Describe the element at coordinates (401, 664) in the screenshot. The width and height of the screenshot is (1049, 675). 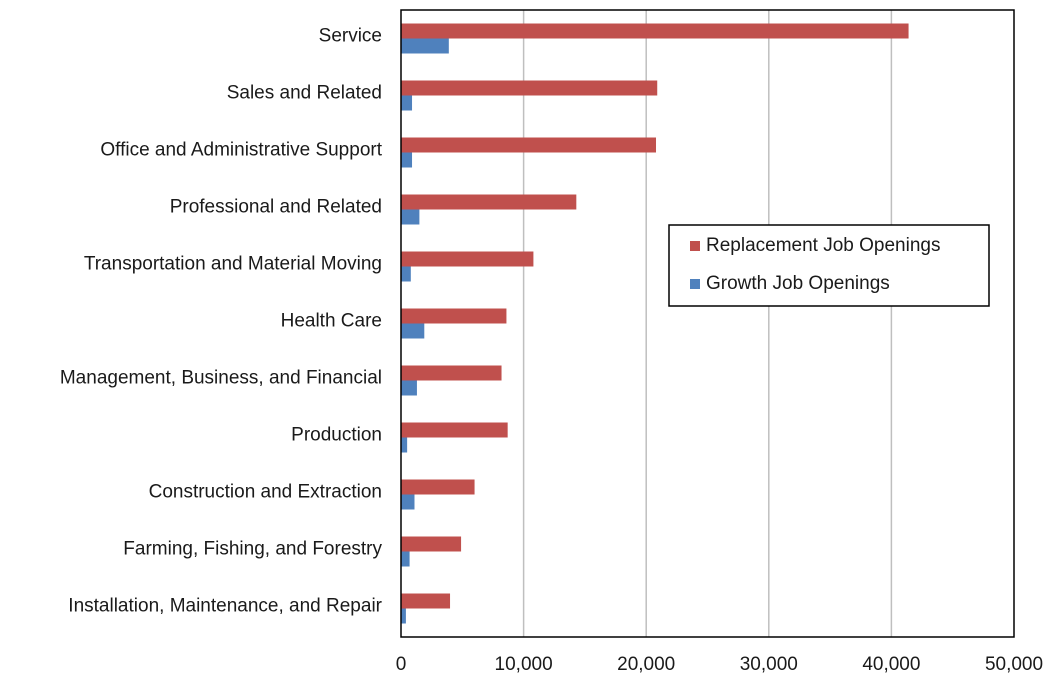
I see `x-tick-label: 0` at that location.